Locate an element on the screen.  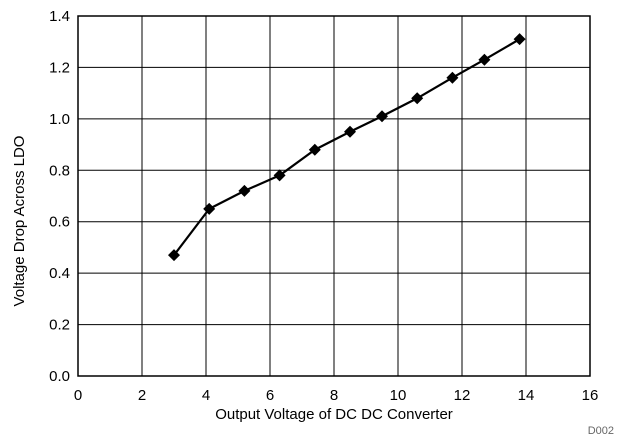
x-axis-ticks: 0 2 4 6 8 10 12 14 16 is located at coordinates (336, 395).